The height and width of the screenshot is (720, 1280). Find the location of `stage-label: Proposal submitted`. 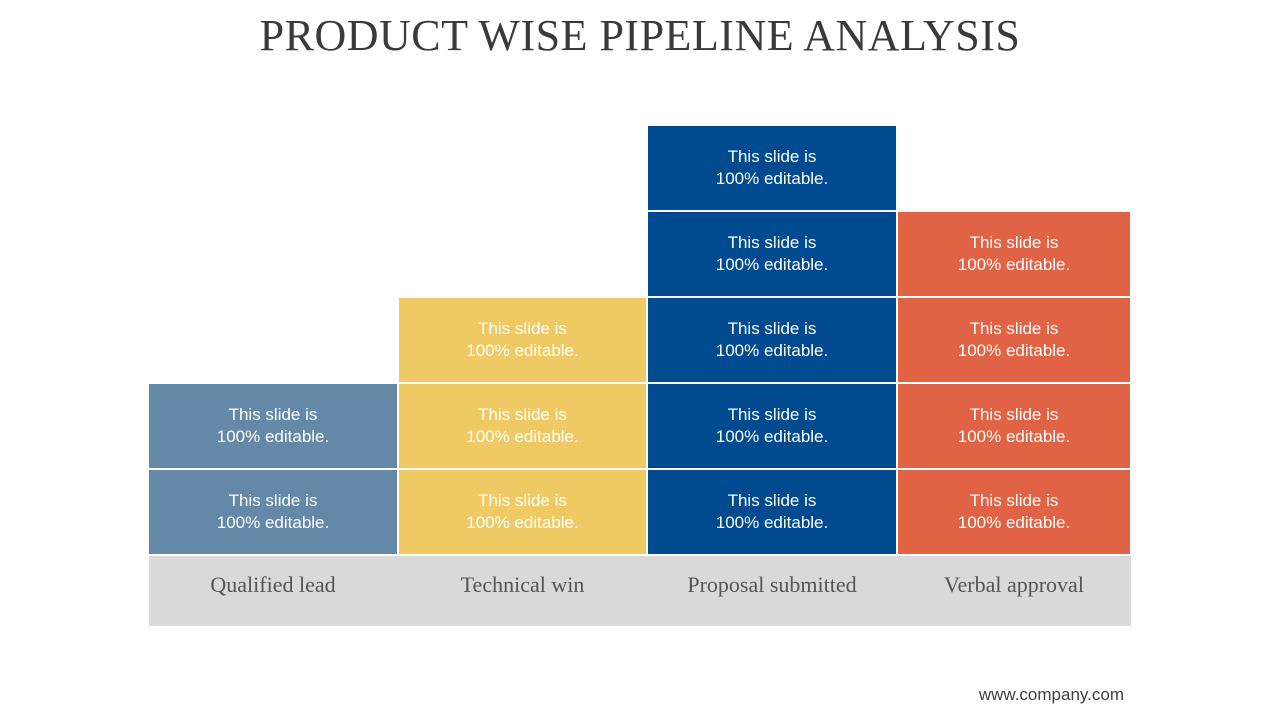

stage-label: Proposal submitted is located at coordinates (772, 584).